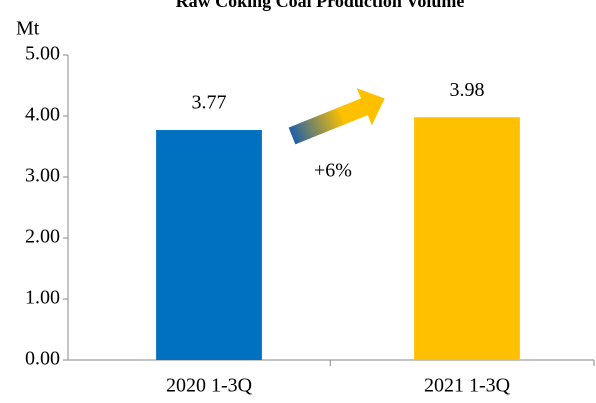  Describe the element at coordinates (336, 116) in the screenshot. I see `growth-arrow` at that location.